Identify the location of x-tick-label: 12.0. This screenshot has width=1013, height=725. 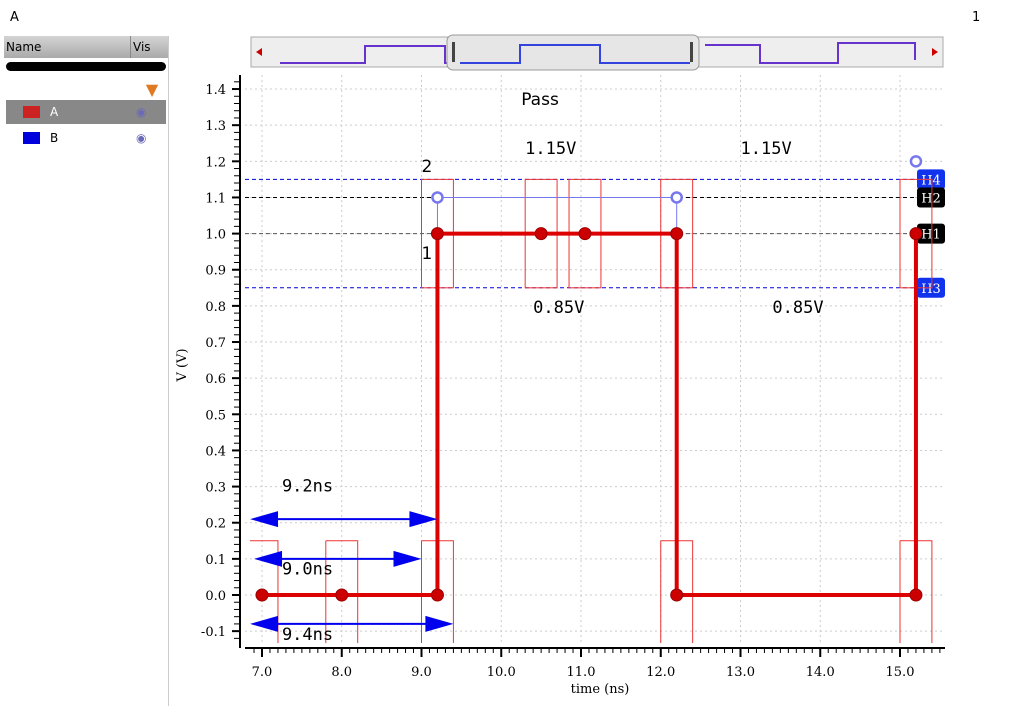
(660, 672).